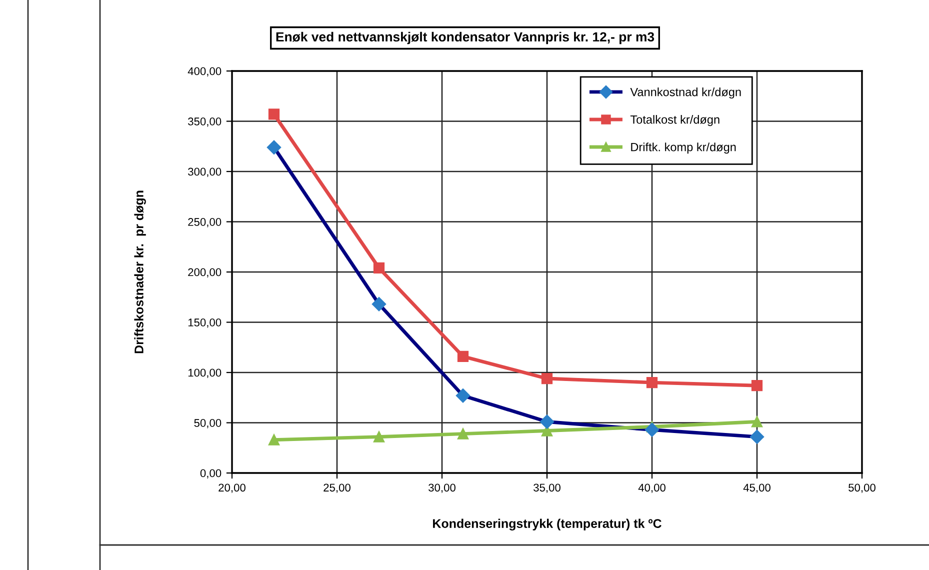 This screenshot has width=929, height=570. Describe the element at coordinates (547, 488) in the screenshot. I see `x-tick-label: 35,00` at that location.